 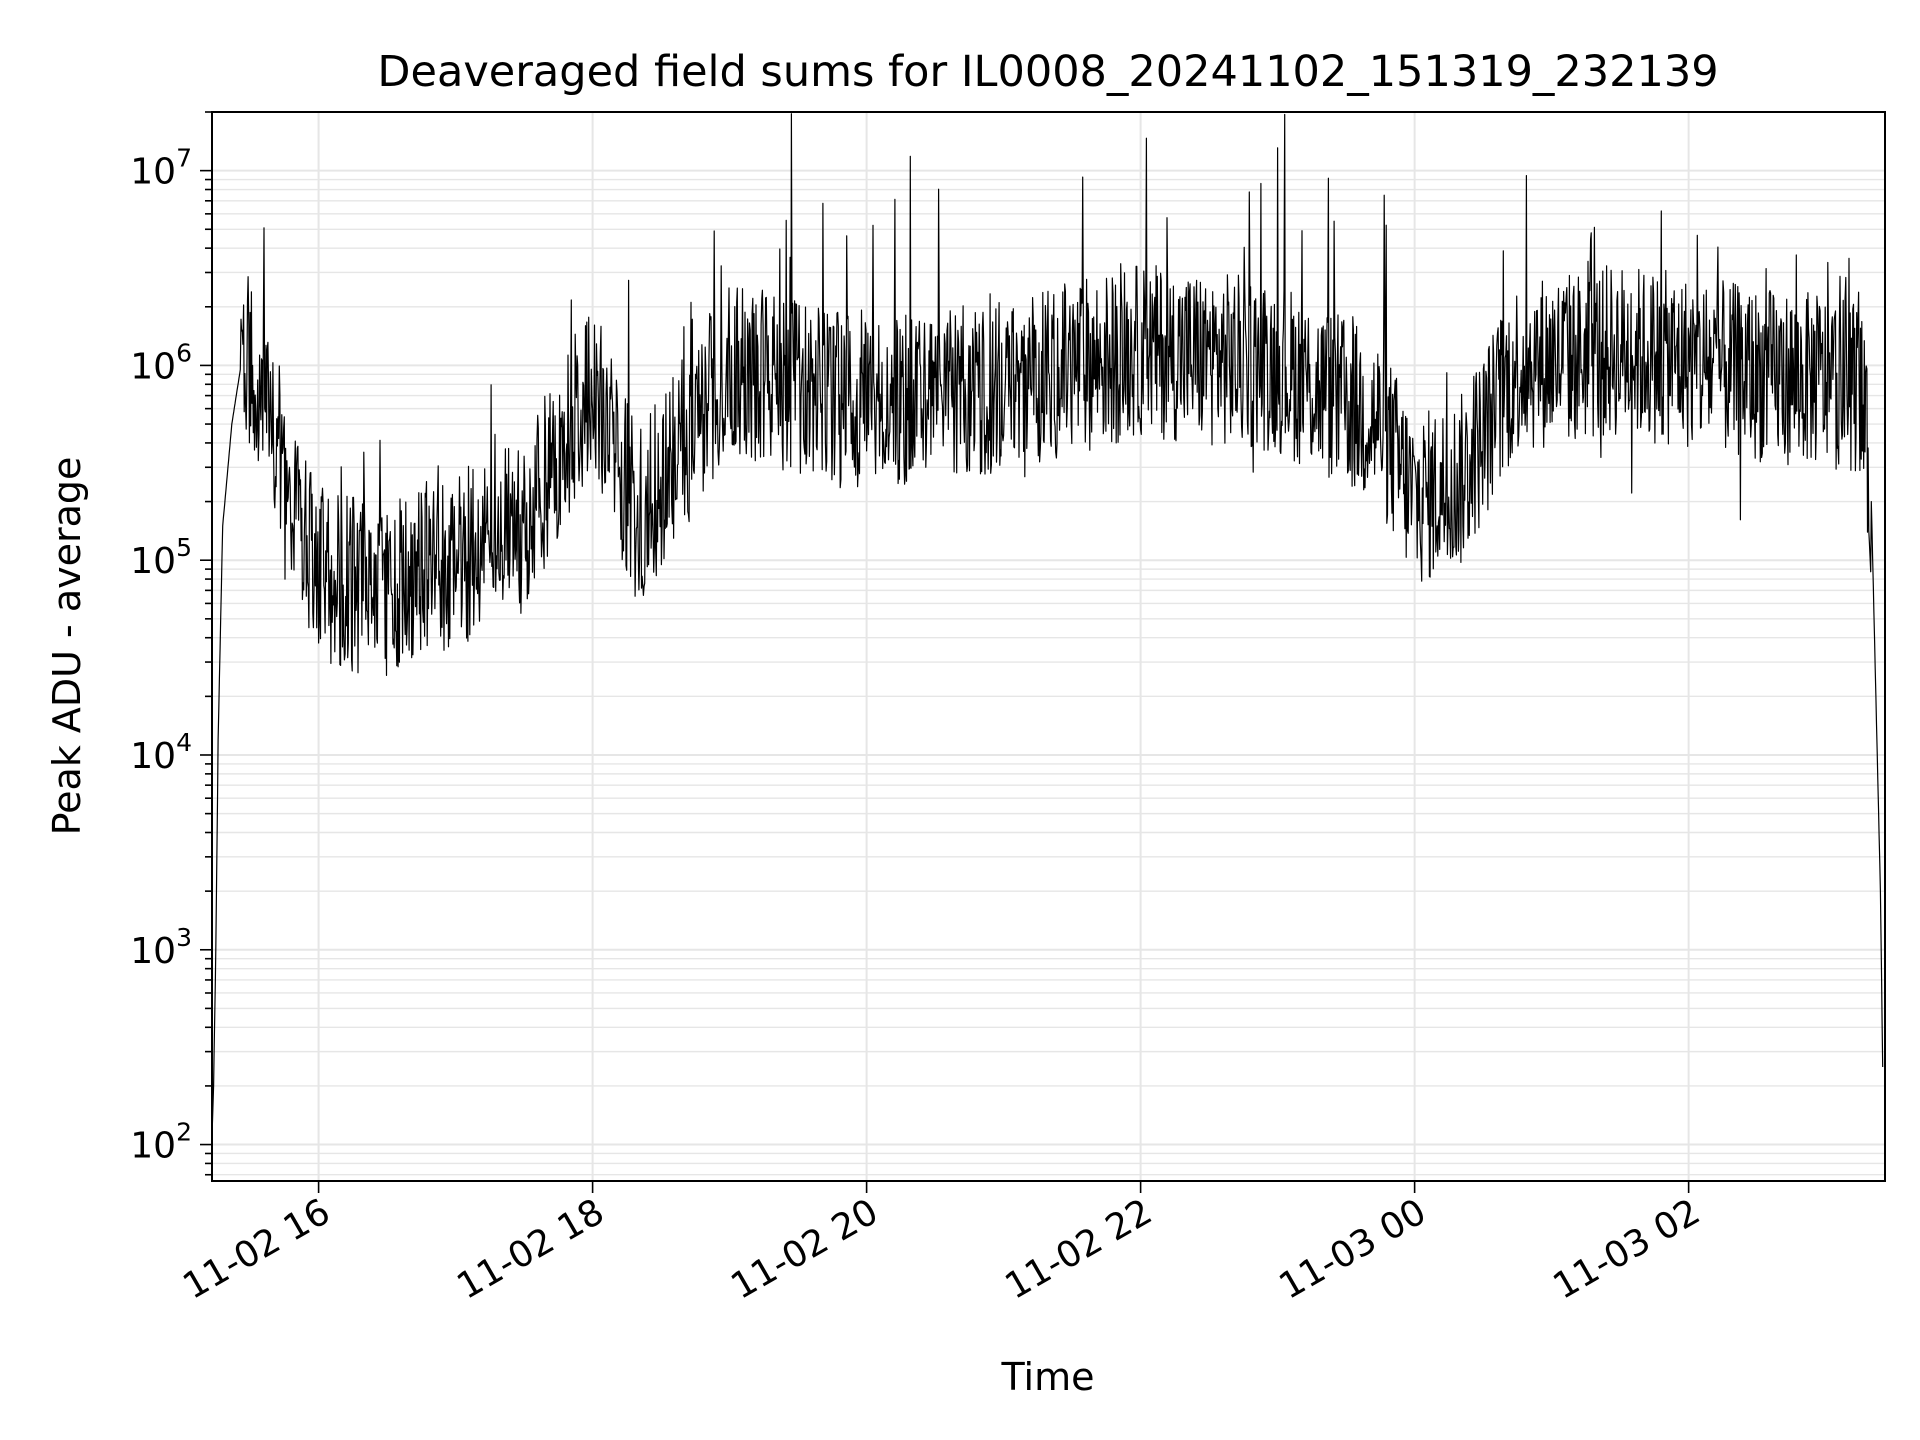 I want to click on x-tick-label: 11-02 22, so click(x=1078, y=1249).